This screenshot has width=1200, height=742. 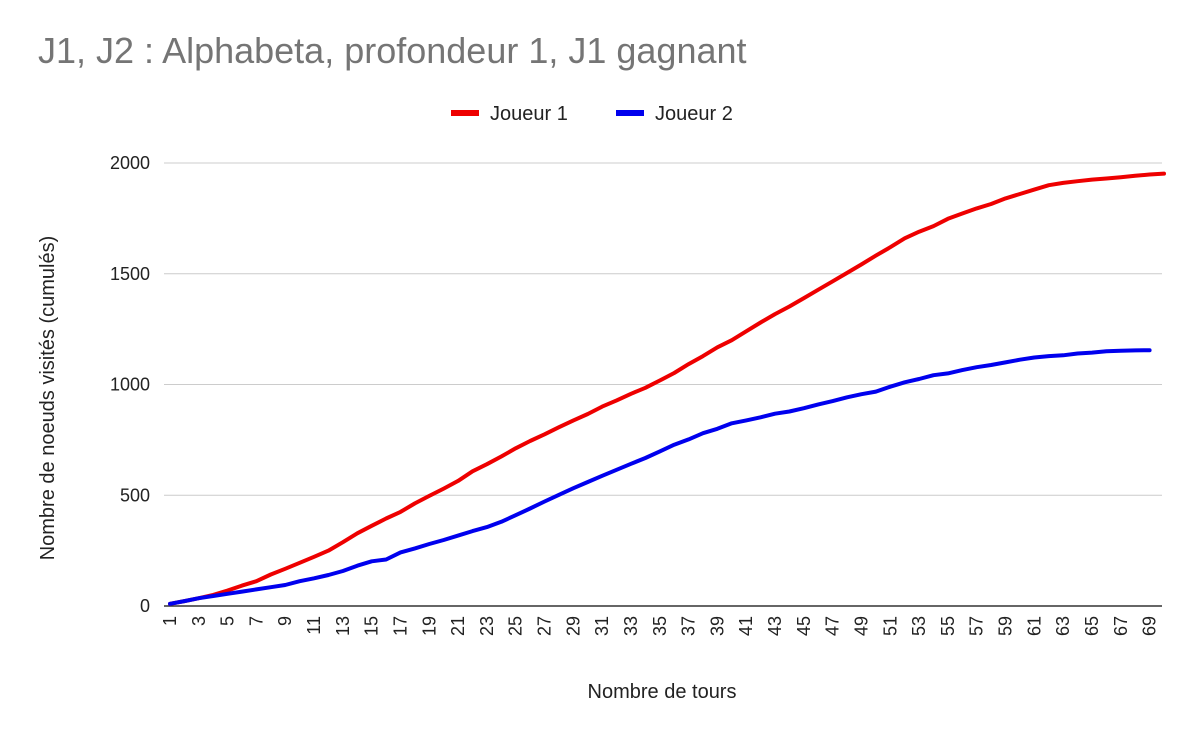 What do you see at coordinates (545, 626) in the screenshot?
I see `x-tick-label: 27` at bounding box center [545, 626].